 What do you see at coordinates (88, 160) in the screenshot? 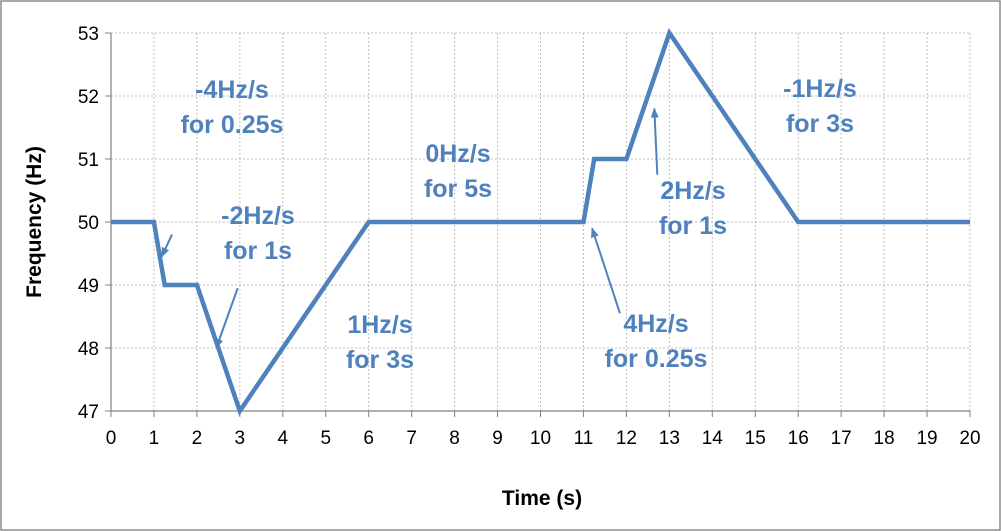
I see `y-tick-label: 51` at bounding box center [88, 160].